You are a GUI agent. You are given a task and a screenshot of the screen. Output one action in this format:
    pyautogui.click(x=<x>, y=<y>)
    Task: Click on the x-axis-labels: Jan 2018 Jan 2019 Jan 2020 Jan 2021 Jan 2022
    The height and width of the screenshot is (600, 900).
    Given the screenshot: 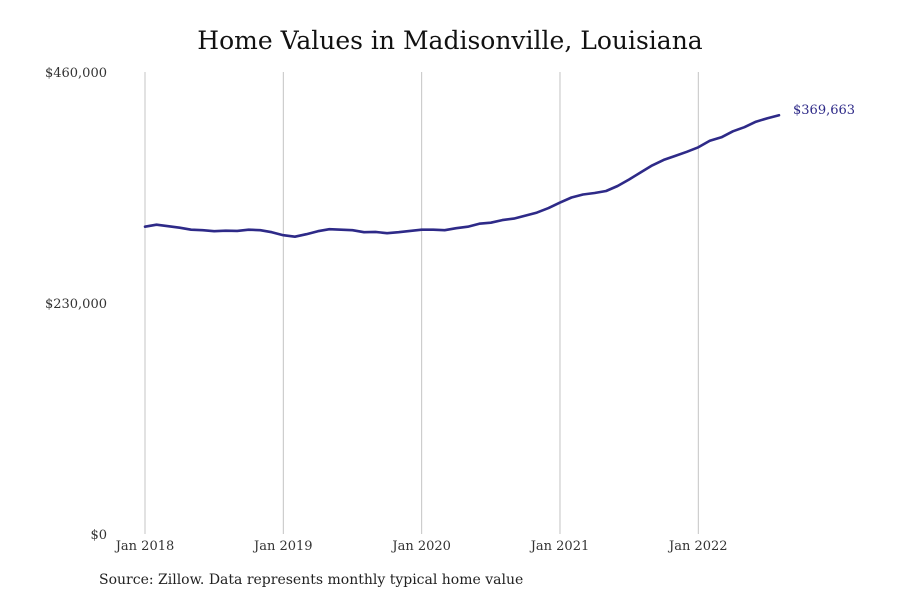 What is the action you would take?
    pyautogui.click(x=421, y=546)
    